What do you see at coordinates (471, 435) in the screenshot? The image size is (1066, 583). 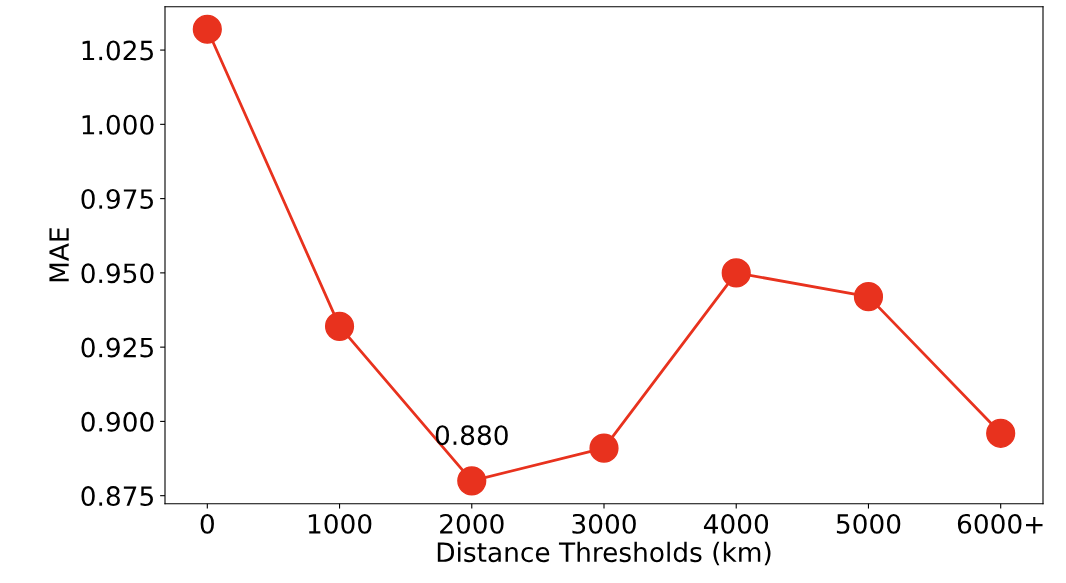 I see `annotation: 0.880` at bounding box center [471, 435].